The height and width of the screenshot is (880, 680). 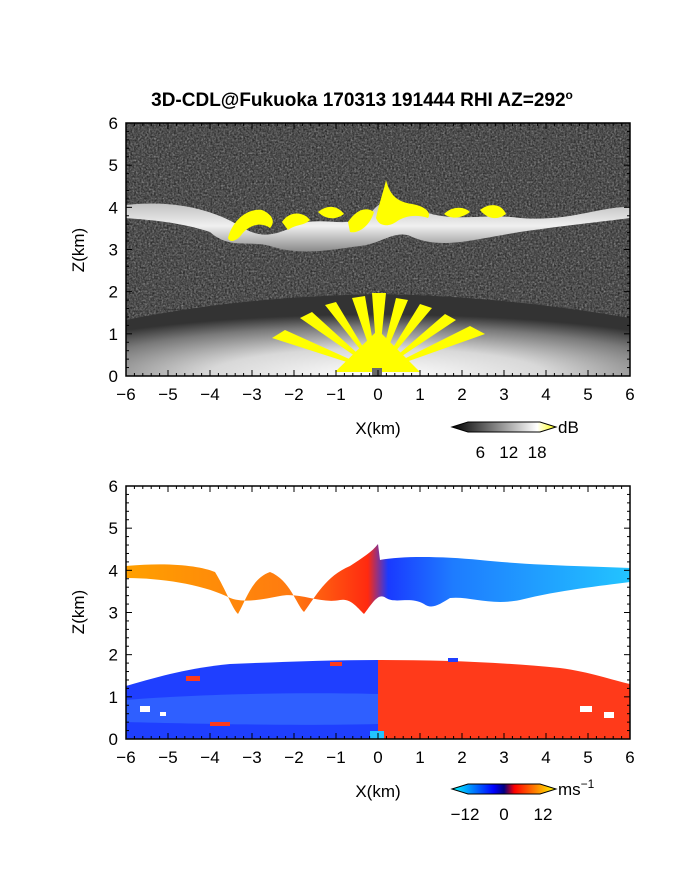 What do you see at coordinates (508, 452) in the screenshot?
I see `reflectivity-colorbar-tick-label: 12` at bounding box center [508, 452].